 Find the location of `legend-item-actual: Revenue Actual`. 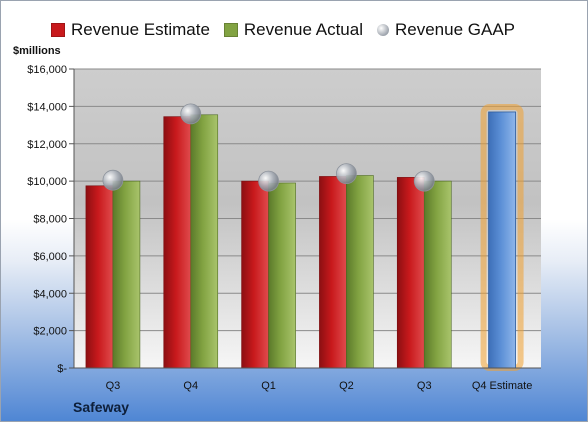

legend-item-actual: Revenue Actual is located at coordinates (293, 30).